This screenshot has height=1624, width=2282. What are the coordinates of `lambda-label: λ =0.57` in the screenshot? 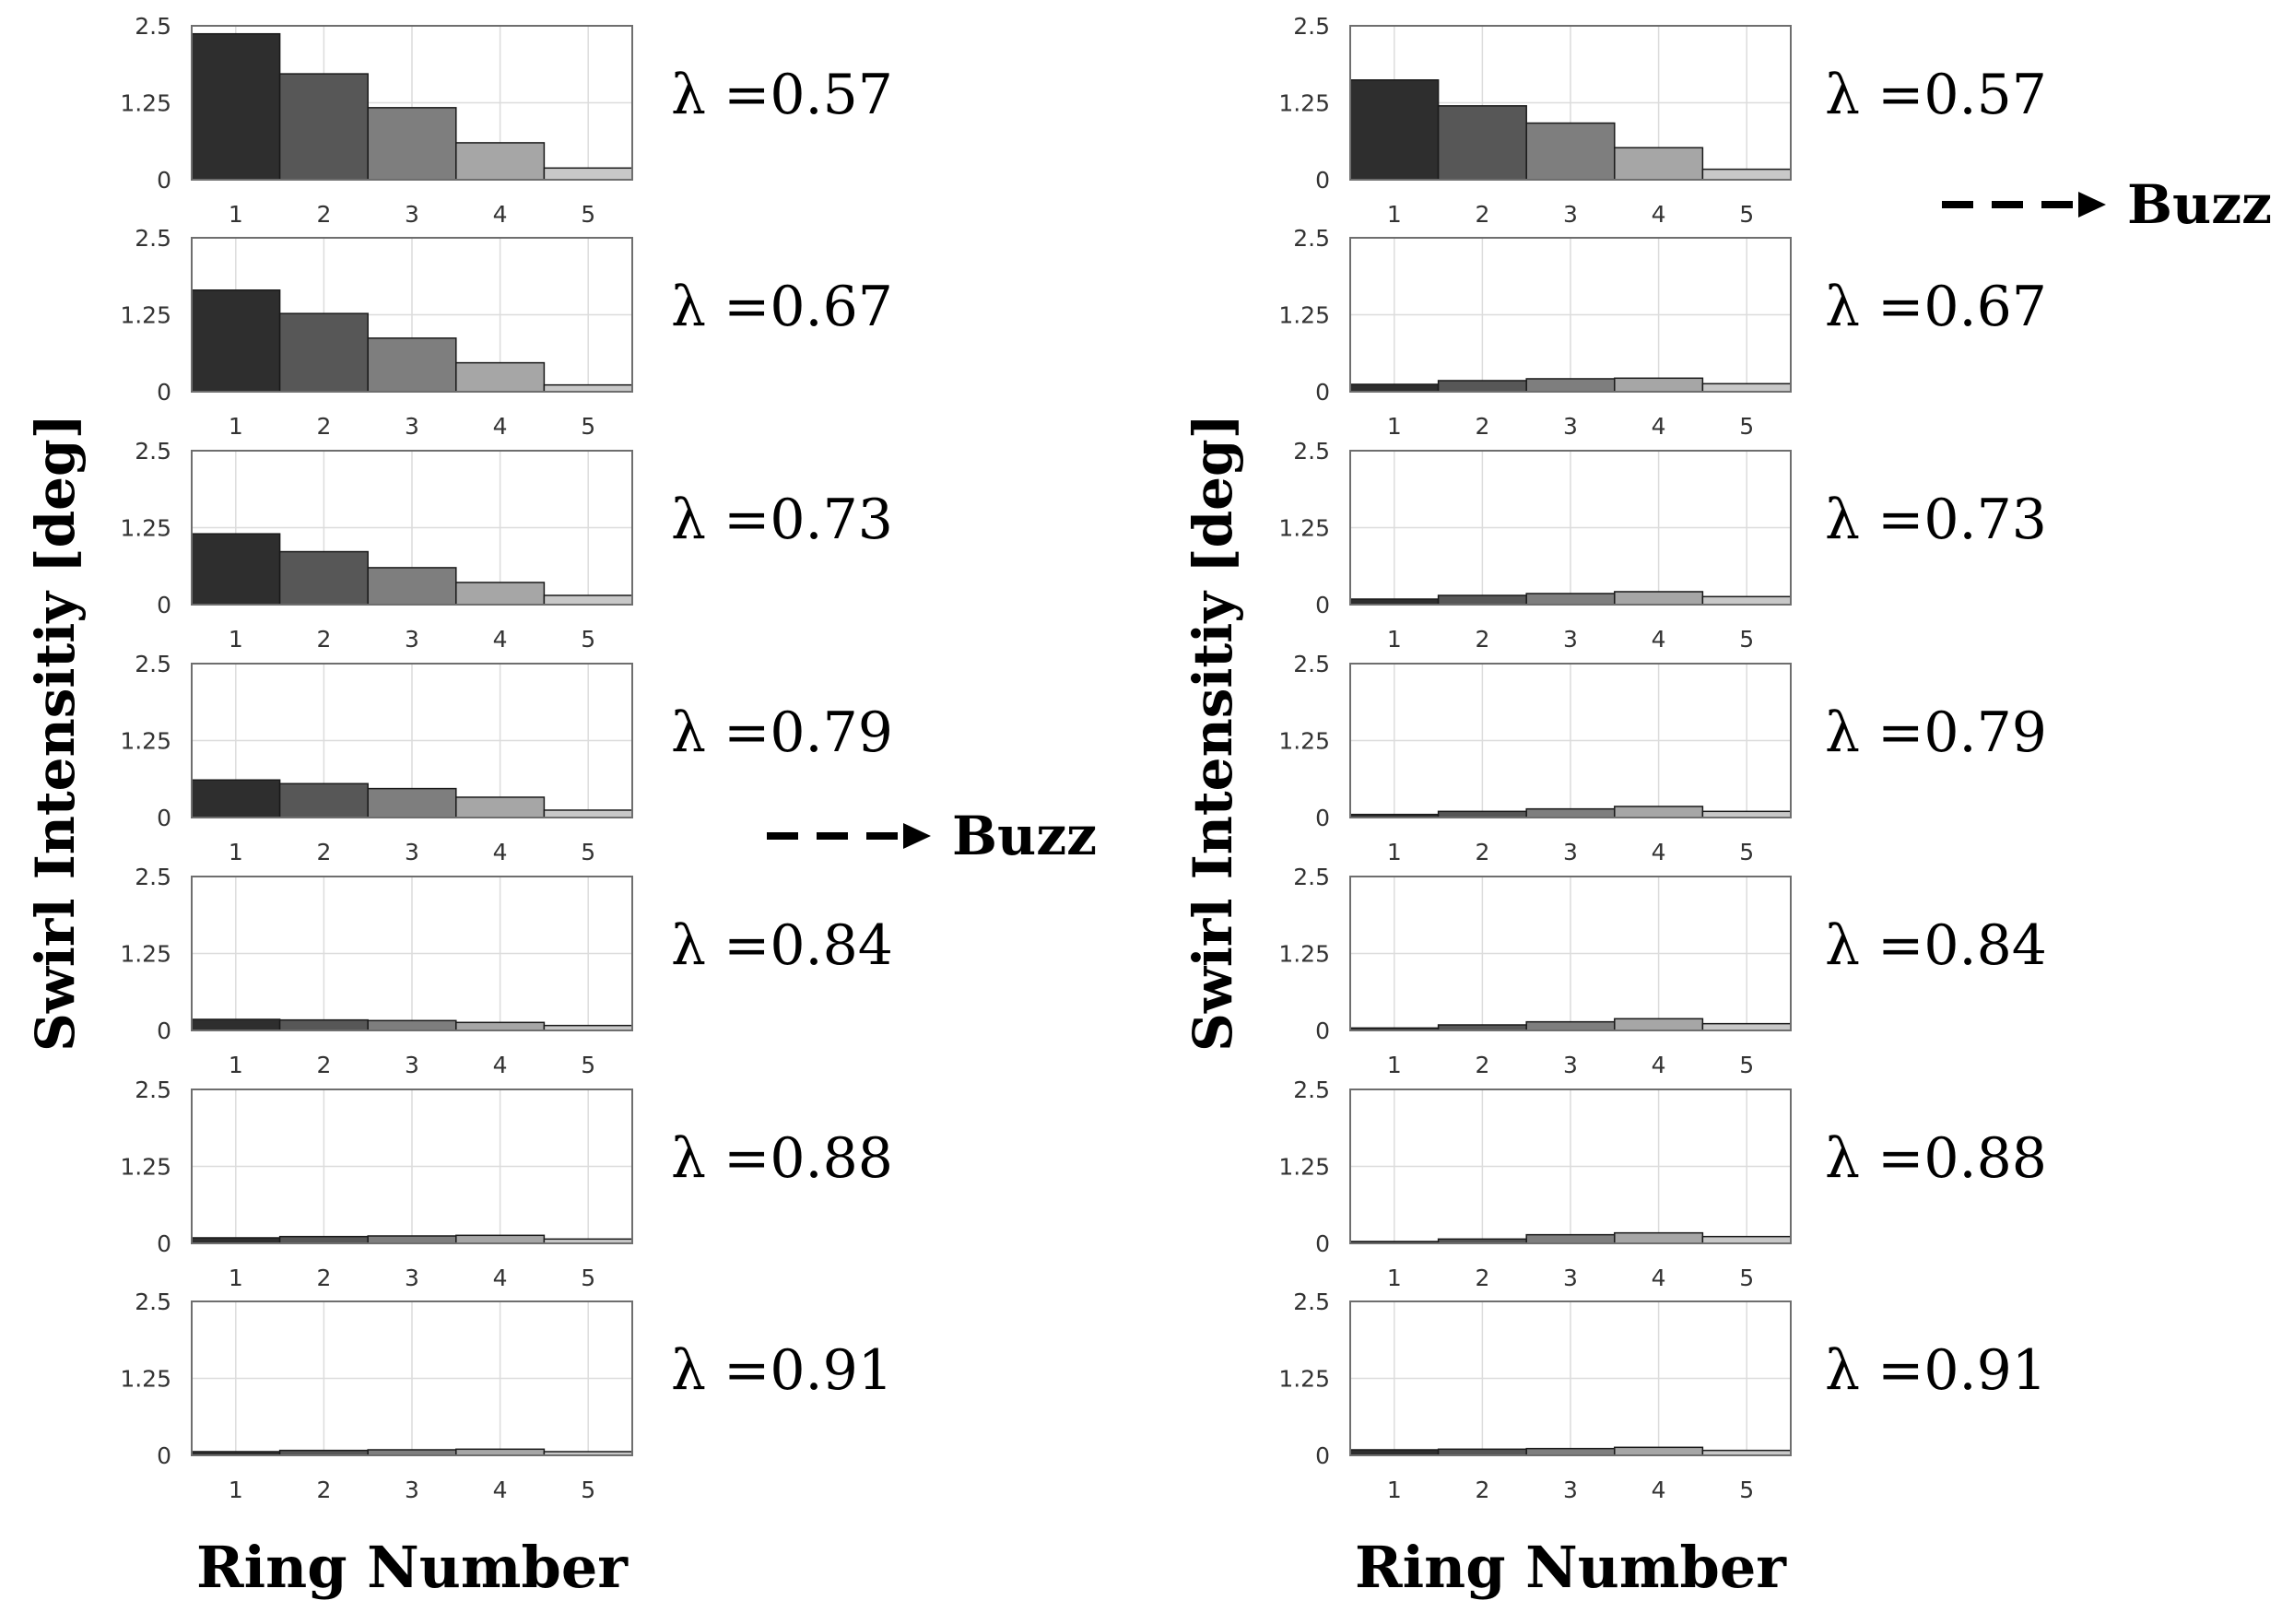 It's located at (1936, 95).